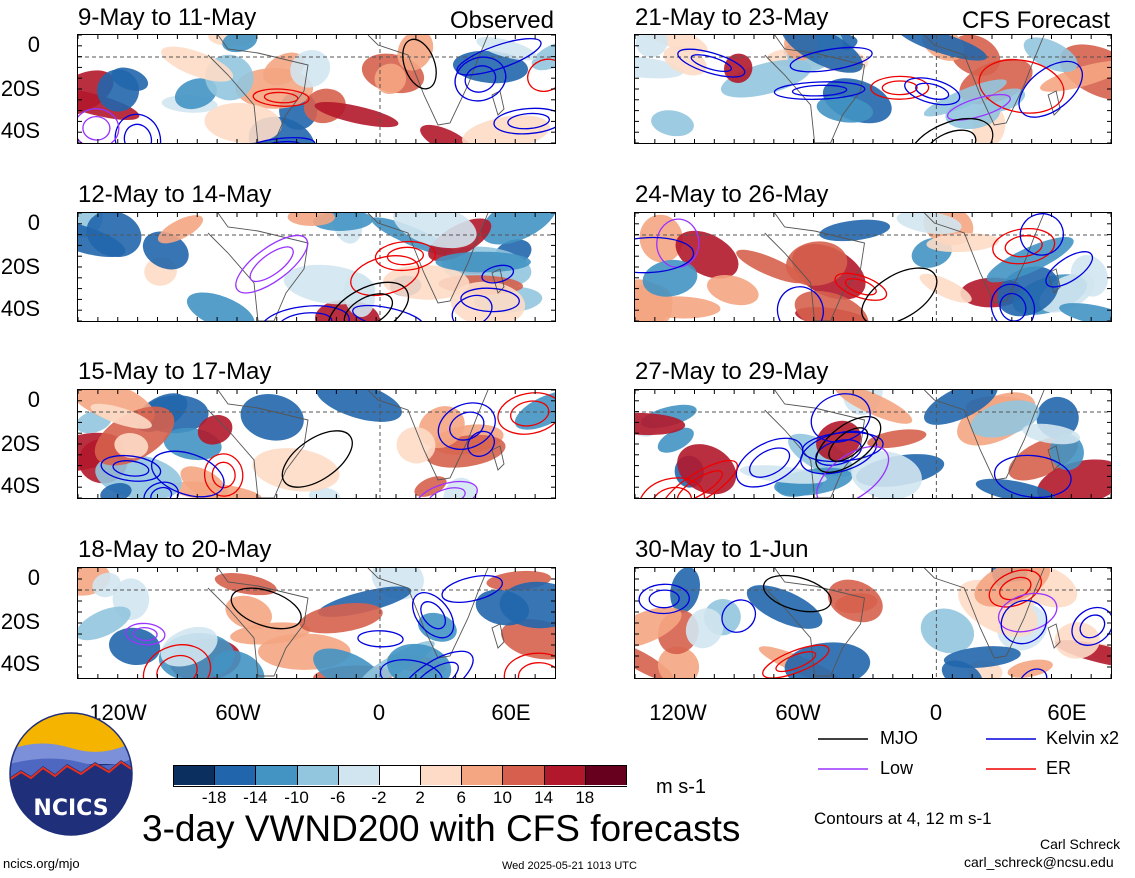 This screenshot has width=1135, height=878. What do you see at coordinates (20, 88) in the screenshot?
I see `lat-label-row1-20s: 20S` at bounding box center [20, 88].